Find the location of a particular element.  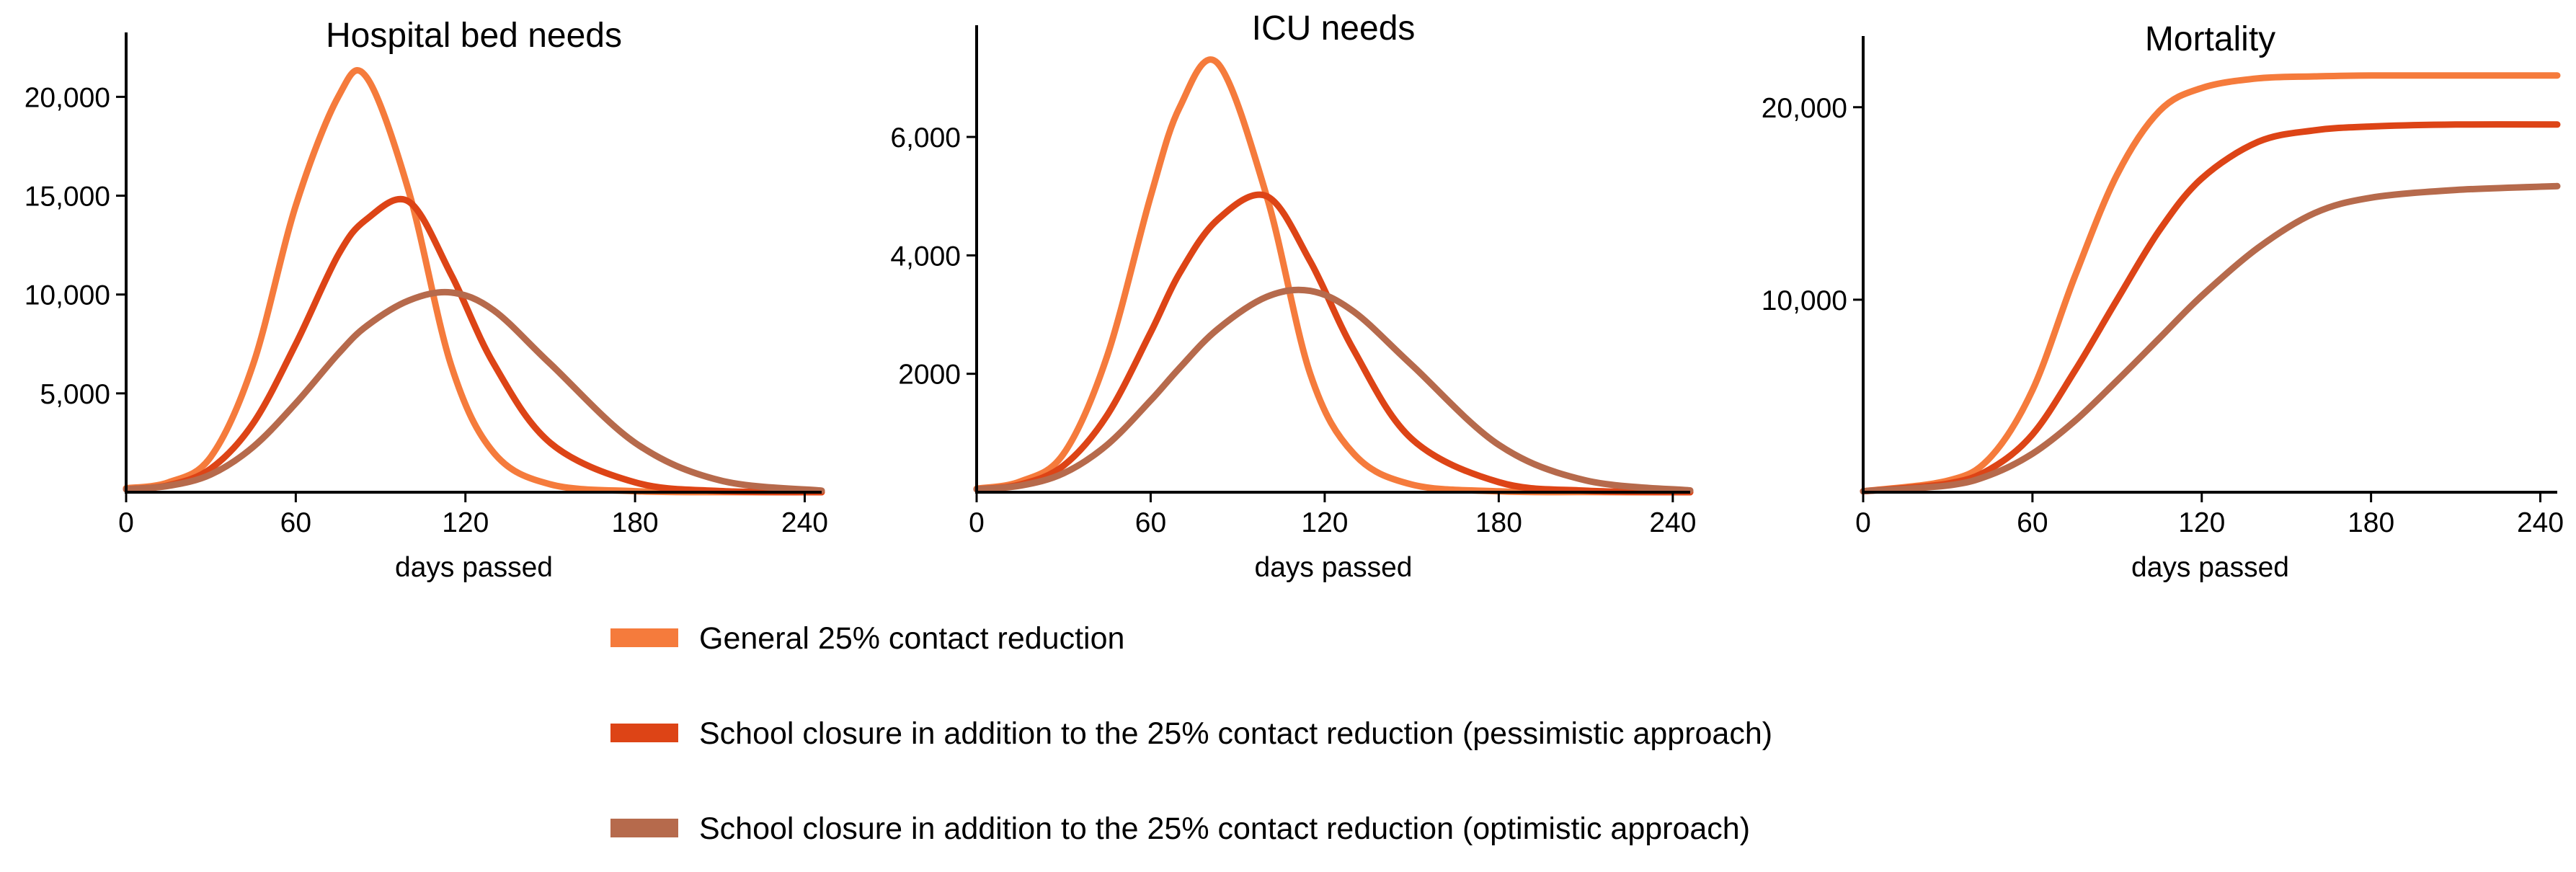

y-tick-label: 6,000 is located at coordinates (926, 138).